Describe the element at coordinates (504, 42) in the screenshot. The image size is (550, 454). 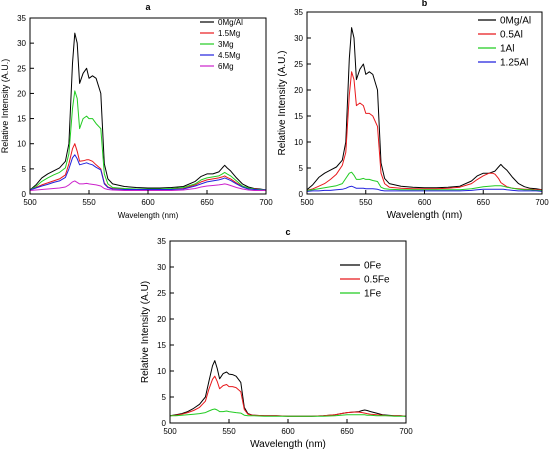
I see `legend: 0Mg/Al 0.5Al 1Al 1.25Al` at that location.